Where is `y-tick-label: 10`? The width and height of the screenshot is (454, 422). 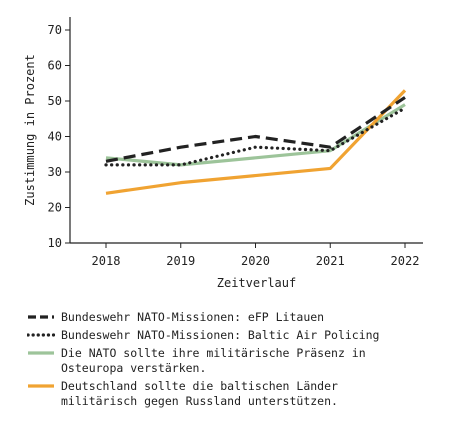
y-tick-label: 10 is located at coordinates (55, 243).